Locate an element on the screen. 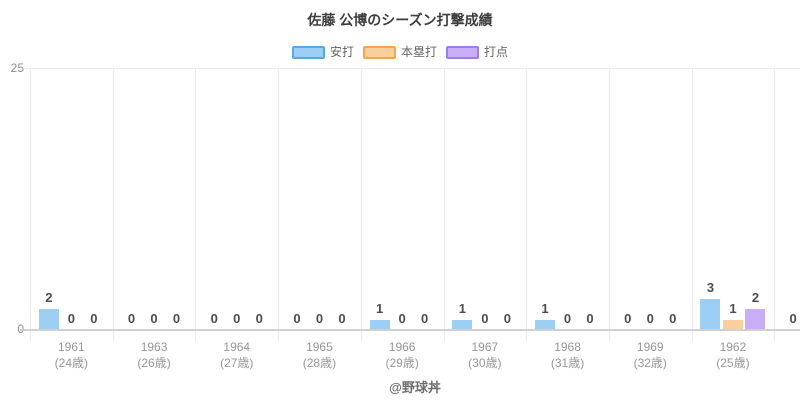 This screenshot has height=400, width=800. x-axis-line is located at coordinates (410, 330).